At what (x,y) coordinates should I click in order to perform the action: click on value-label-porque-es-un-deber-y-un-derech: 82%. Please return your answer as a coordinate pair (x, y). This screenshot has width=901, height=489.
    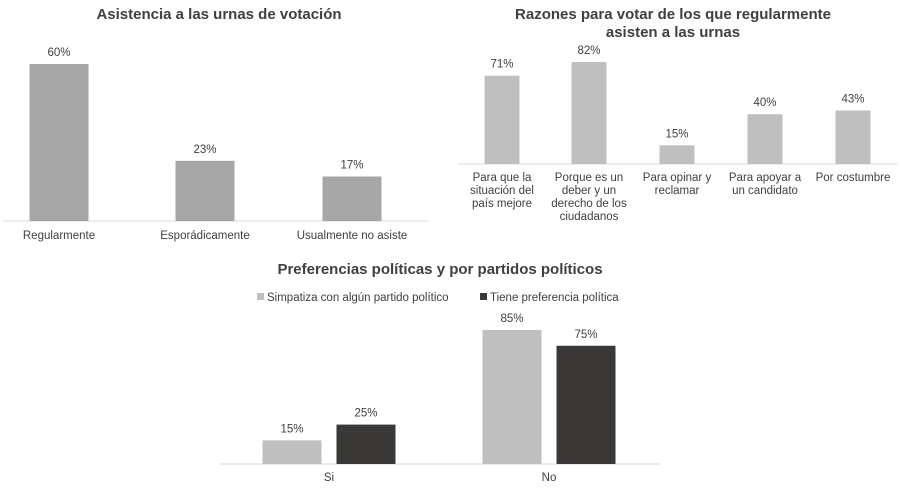
    Looking at the image, I should click on (588, 51).